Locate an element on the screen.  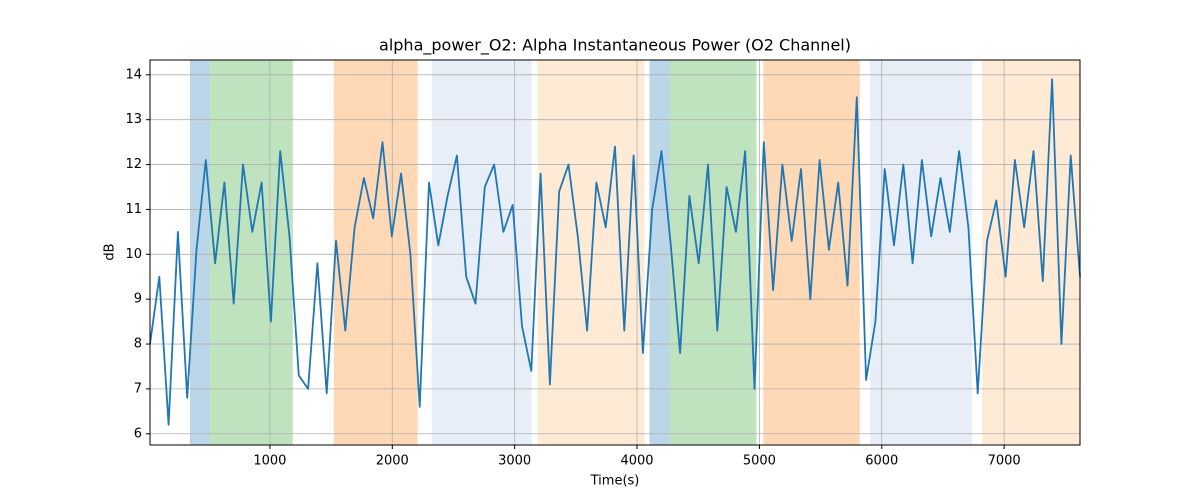
x-tick-label: 1000 is located at coordinates (269, 461).